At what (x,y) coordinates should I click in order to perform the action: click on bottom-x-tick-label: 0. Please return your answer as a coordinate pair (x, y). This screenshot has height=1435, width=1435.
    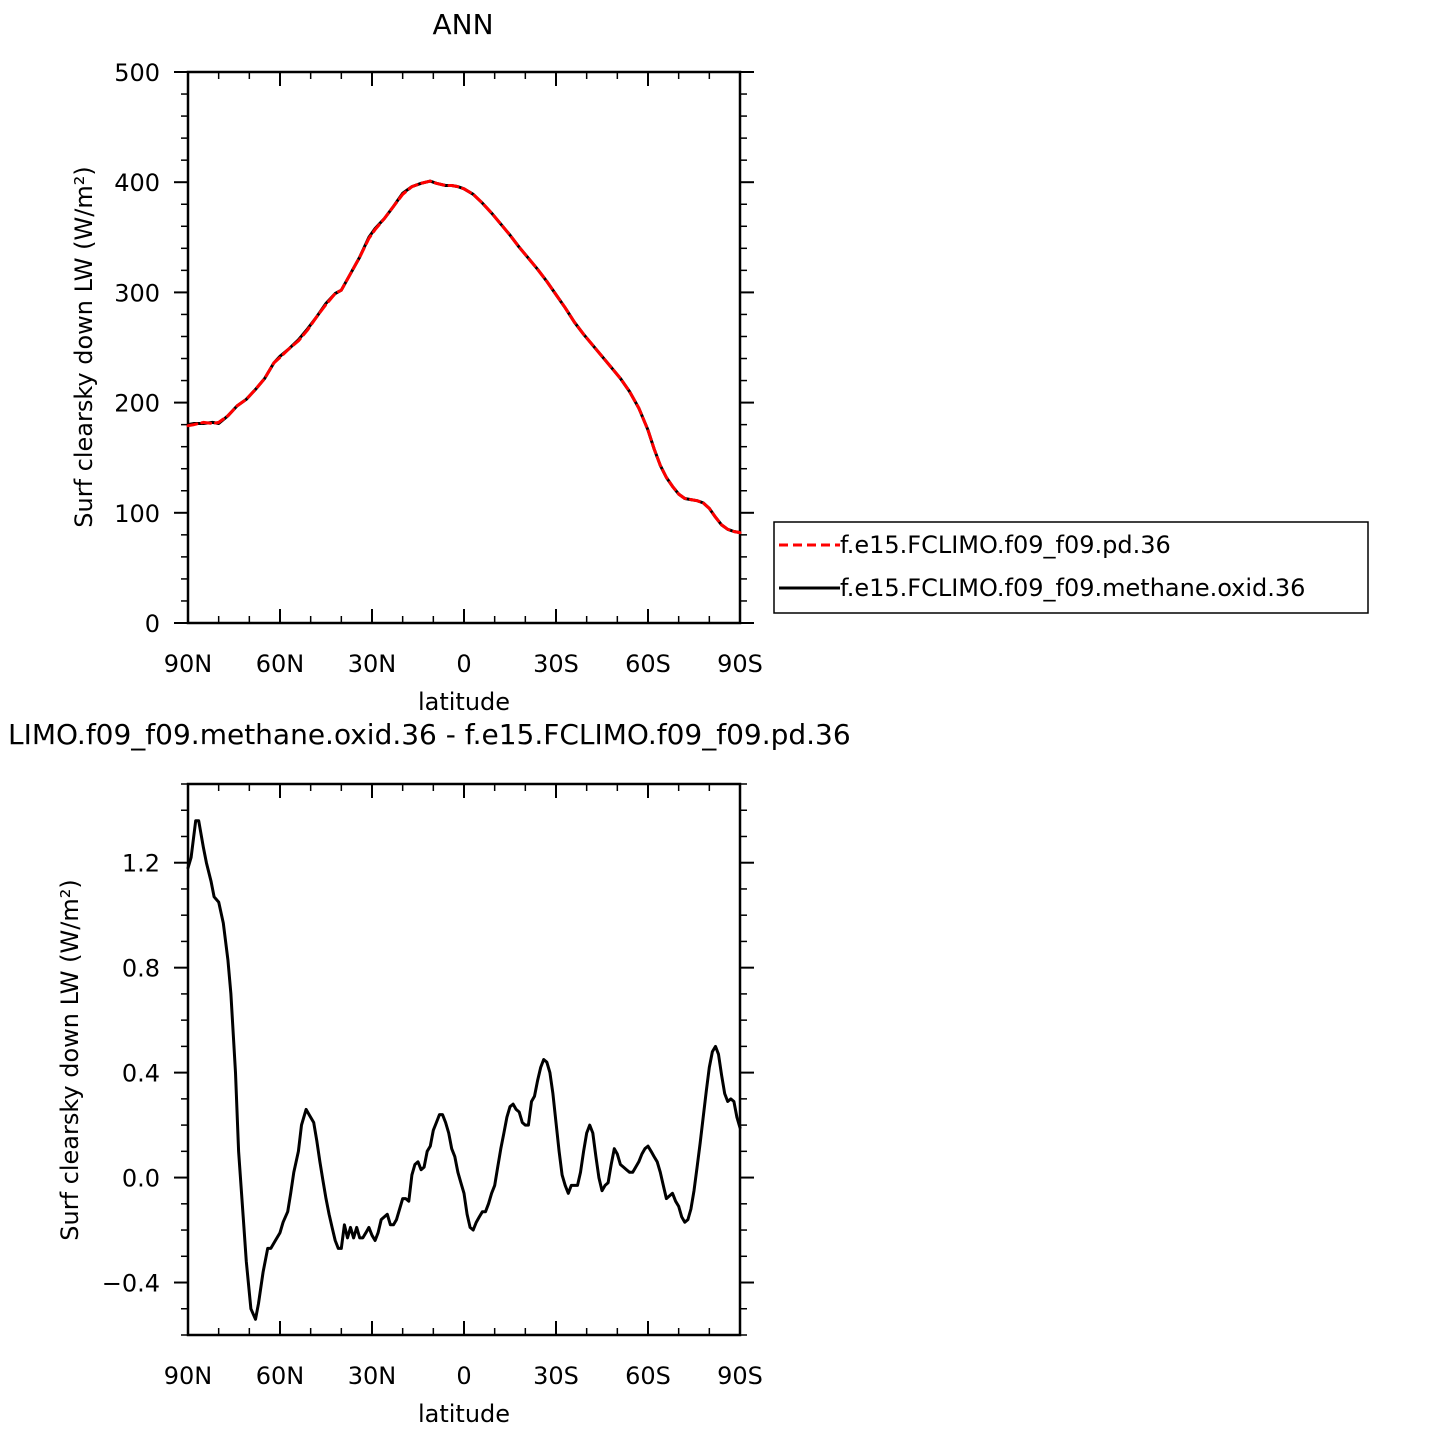
    Looking at the image, I should click on (463, 1376).